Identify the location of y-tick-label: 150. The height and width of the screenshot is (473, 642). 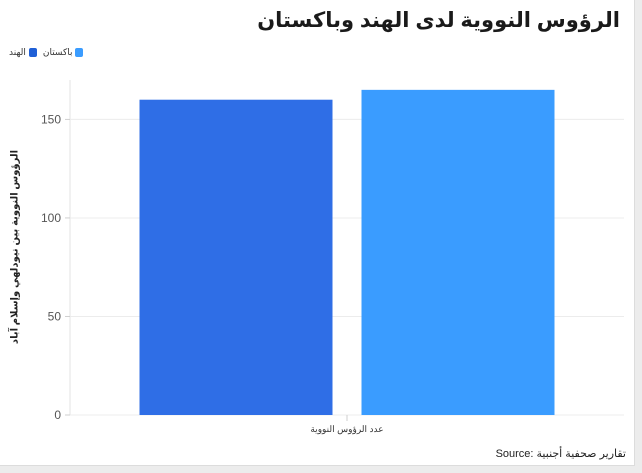
(51, 119).